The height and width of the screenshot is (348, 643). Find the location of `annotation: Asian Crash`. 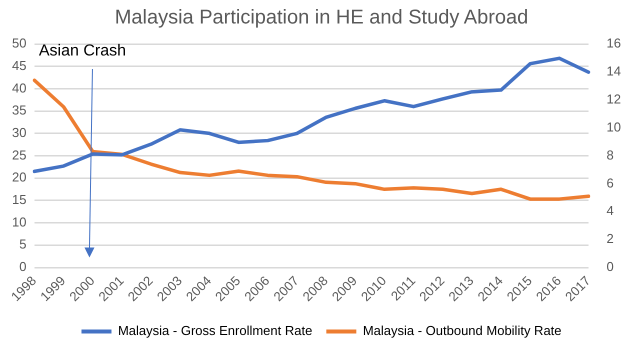

annotation: Asian Crash is located at coordinates (82, 51).